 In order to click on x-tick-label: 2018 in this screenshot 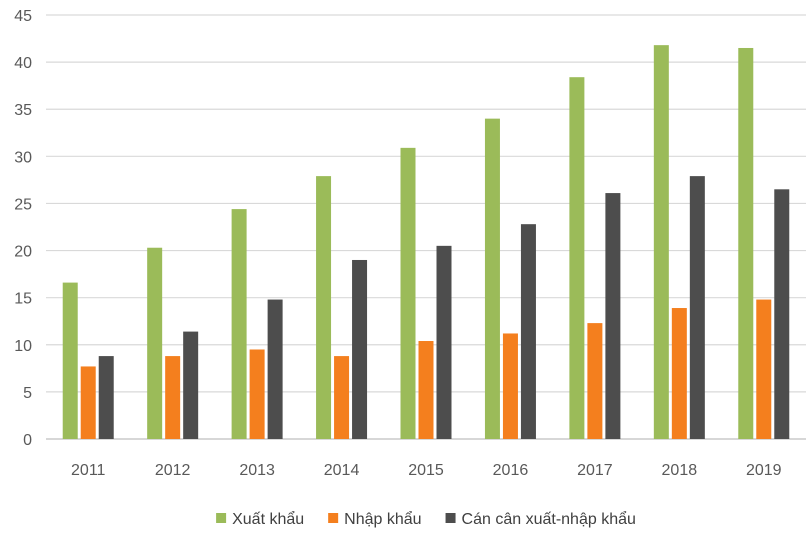, I will do `click(680, 470)`.